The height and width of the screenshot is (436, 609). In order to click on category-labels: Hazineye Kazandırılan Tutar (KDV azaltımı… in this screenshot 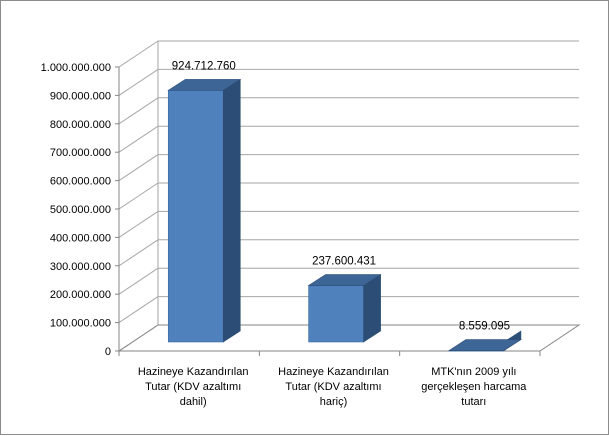, I will do `click(332, 387)`.